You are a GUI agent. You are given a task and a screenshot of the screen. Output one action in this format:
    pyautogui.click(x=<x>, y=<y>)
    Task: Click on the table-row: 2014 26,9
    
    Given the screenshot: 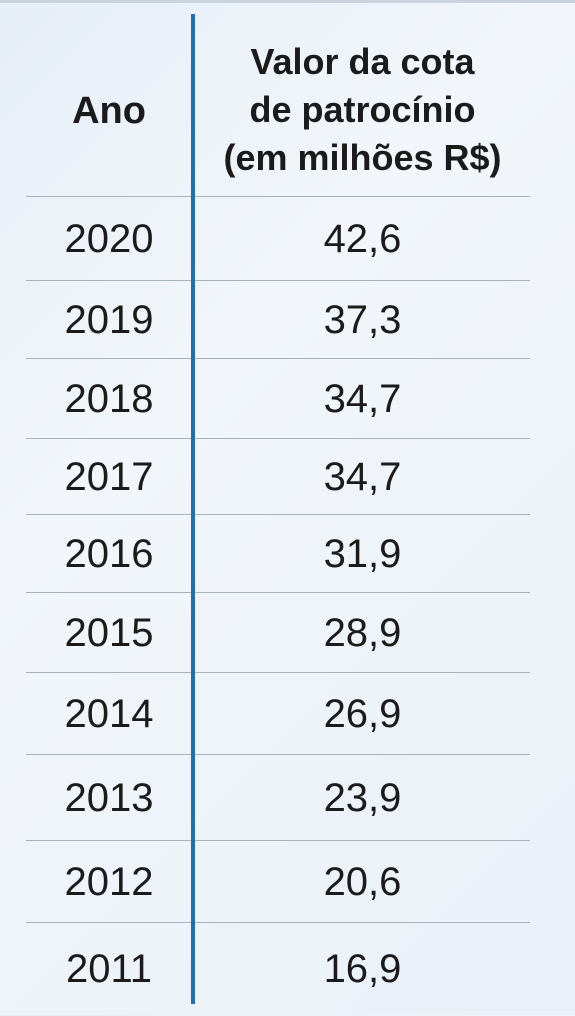 What is the action you would take?
    pyautogui.click(x=278, y=713)
    